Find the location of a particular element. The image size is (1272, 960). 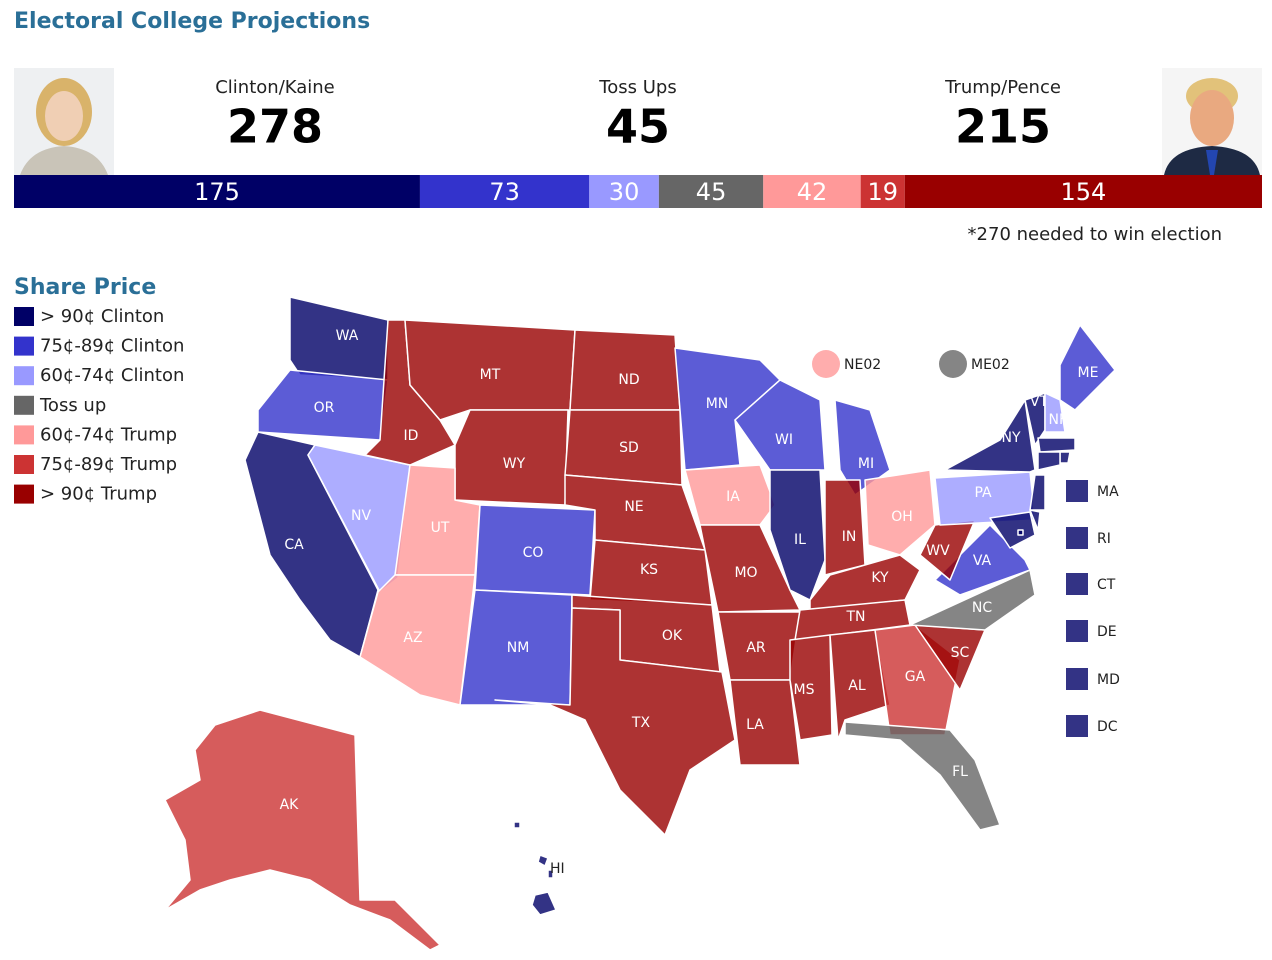

state-label: KY is located at coordinates (880, 578).